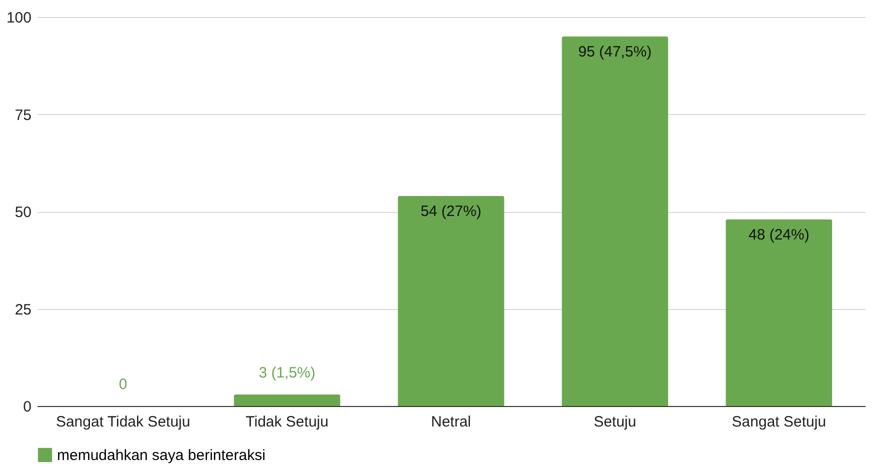 The width and height of the screenshot is (875, 468). Describe the element at coordinates (615, 422) in the screenshot. I see `x-tick-label: Setuju` at that location.